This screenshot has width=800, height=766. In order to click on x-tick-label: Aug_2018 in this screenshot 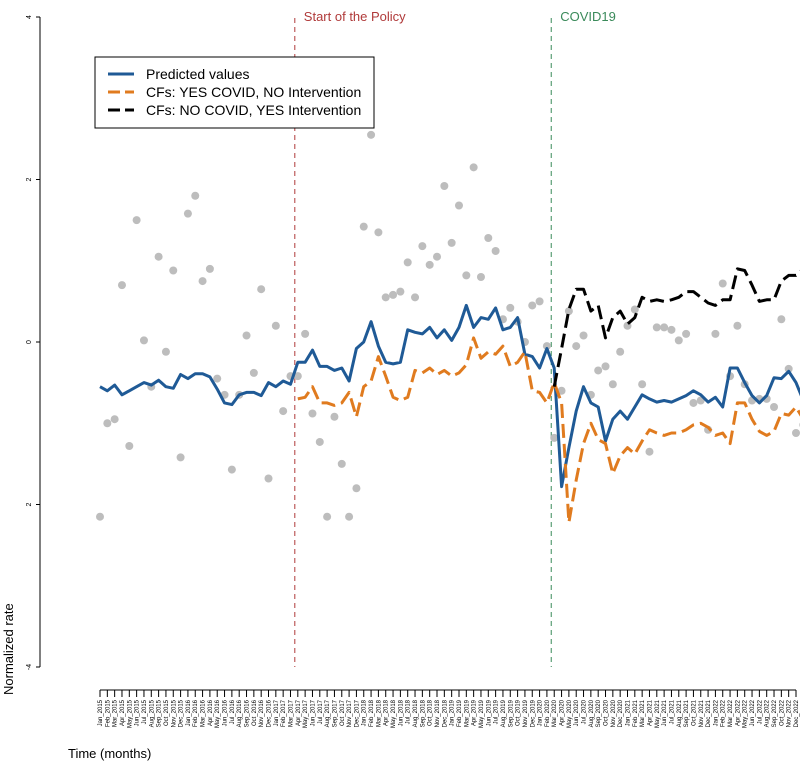, I will do `click(416, 713)`.